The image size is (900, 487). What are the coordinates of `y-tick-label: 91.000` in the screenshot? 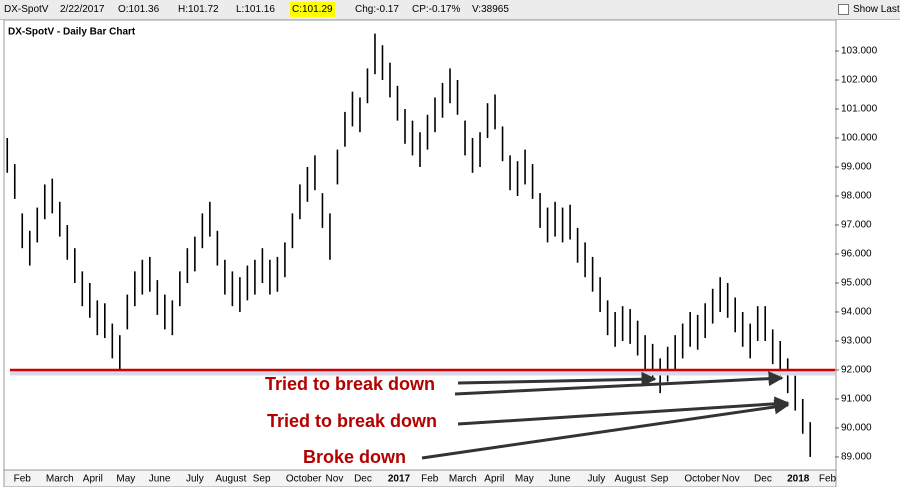 It's located at (856, 399).